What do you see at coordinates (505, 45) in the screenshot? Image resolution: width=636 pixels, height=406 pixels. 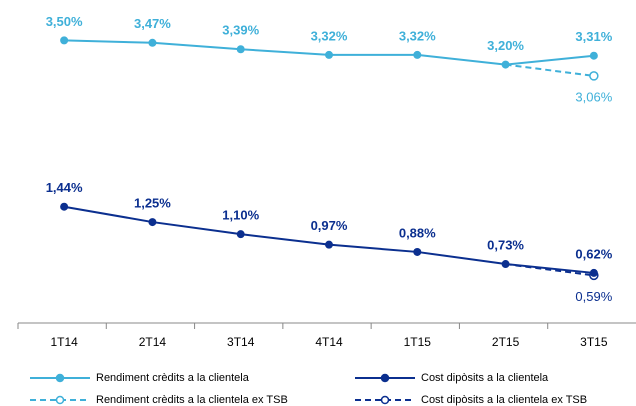 I see `data-label: 3,20%` at bounding box center [505, 45].